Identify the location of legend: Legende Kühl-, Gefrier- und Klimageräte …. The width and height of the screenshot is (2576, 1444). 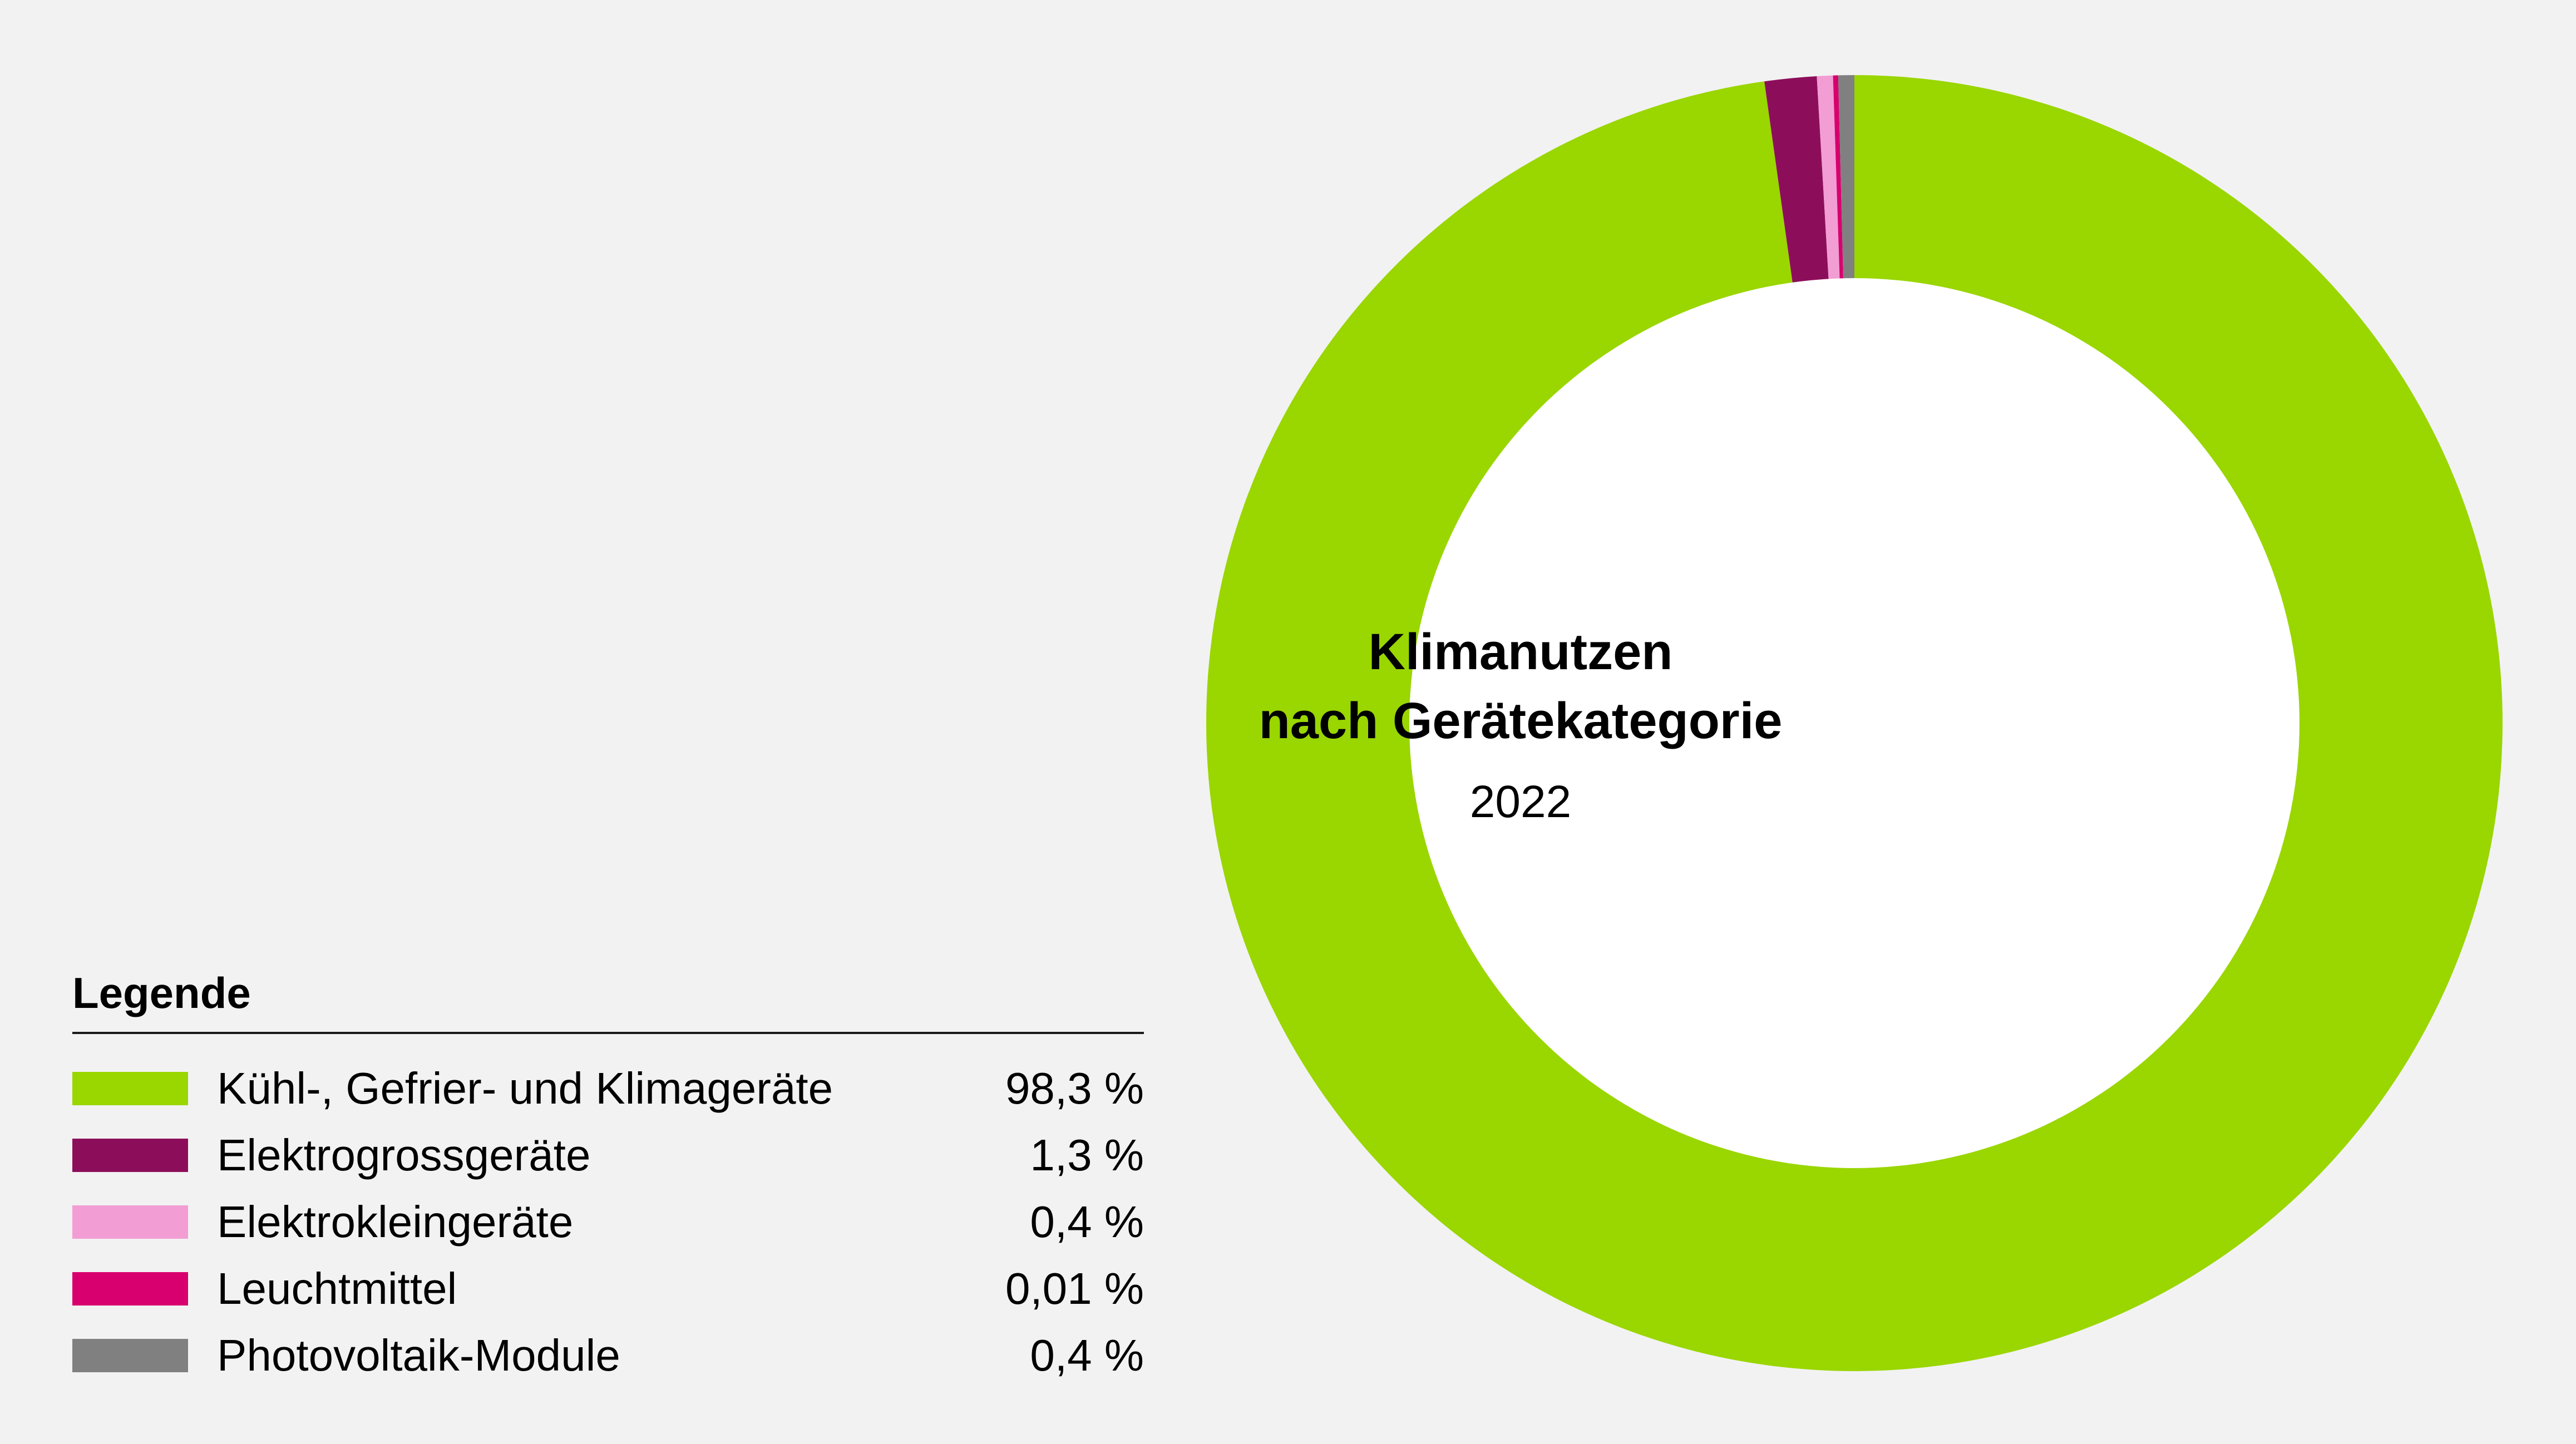
(608, 1177).